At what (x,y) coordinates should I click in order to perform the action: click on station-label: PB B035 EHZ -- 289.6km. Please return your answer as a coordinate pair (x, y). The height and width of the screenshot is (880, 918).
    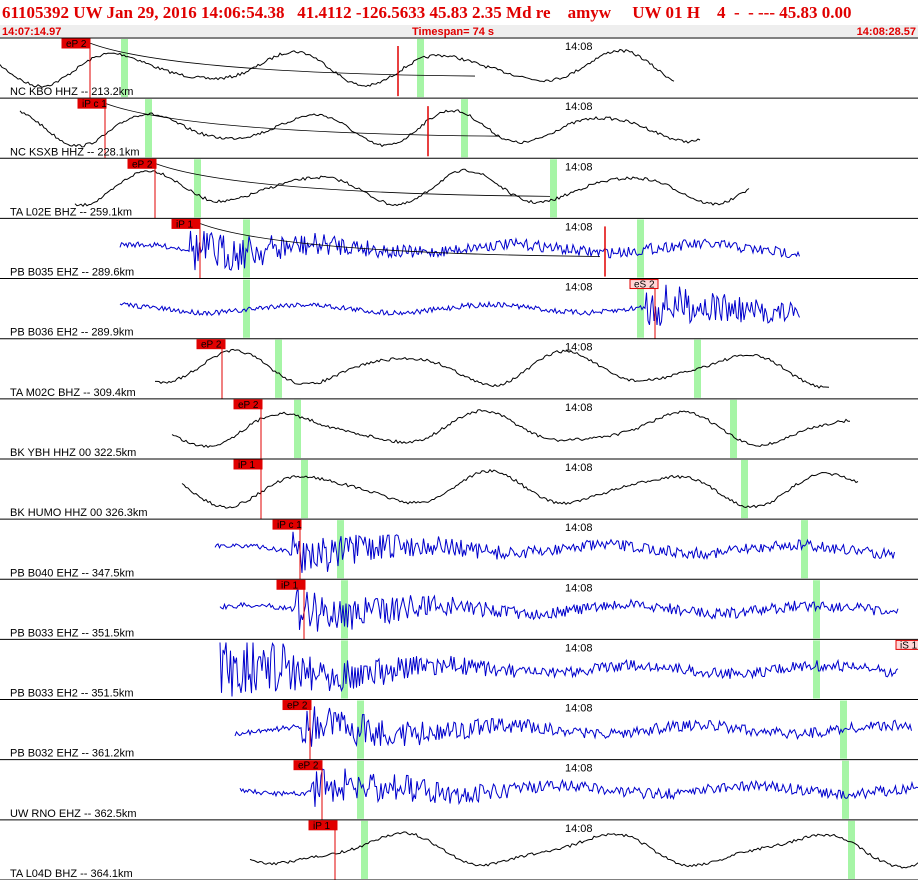
    Looking at the image, I should click on (72, 273).